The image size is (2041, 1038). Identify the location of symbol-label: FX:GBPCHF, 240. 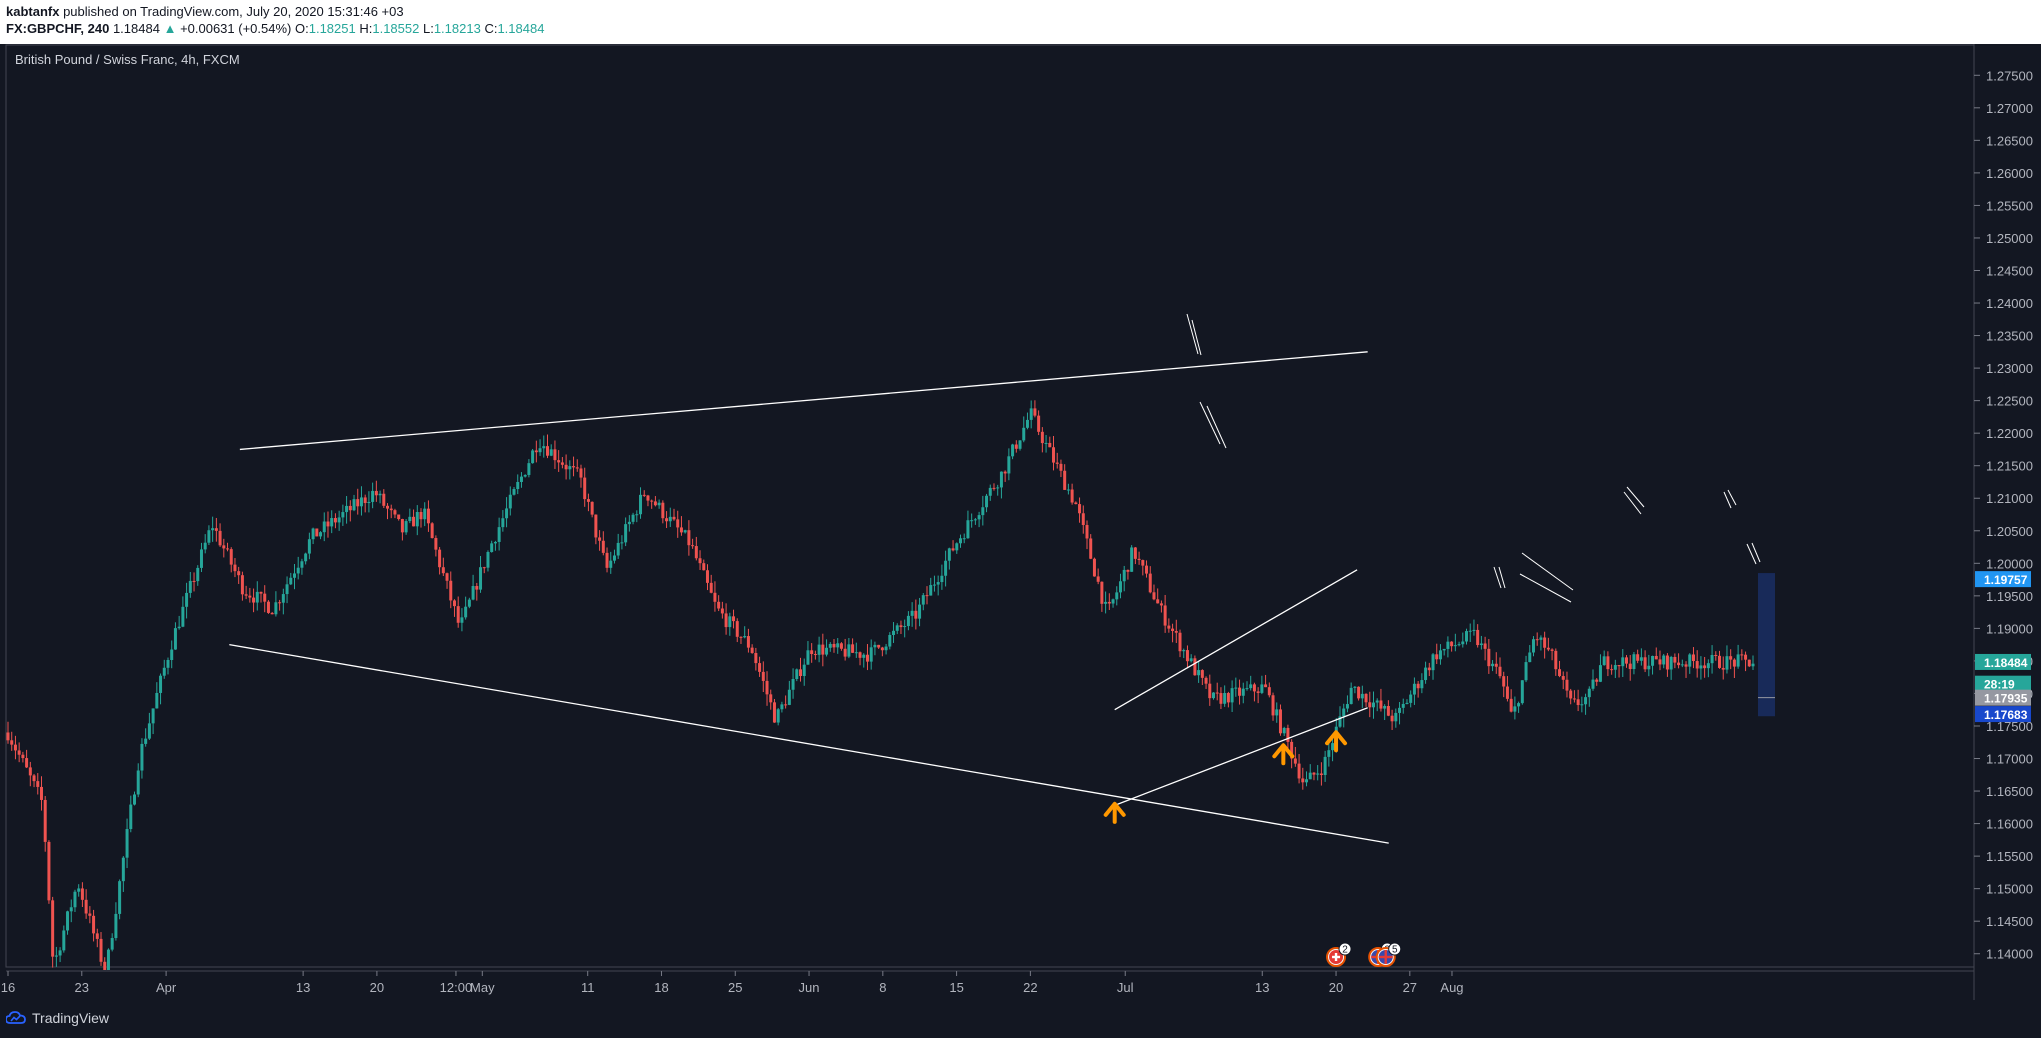
(58, 28).